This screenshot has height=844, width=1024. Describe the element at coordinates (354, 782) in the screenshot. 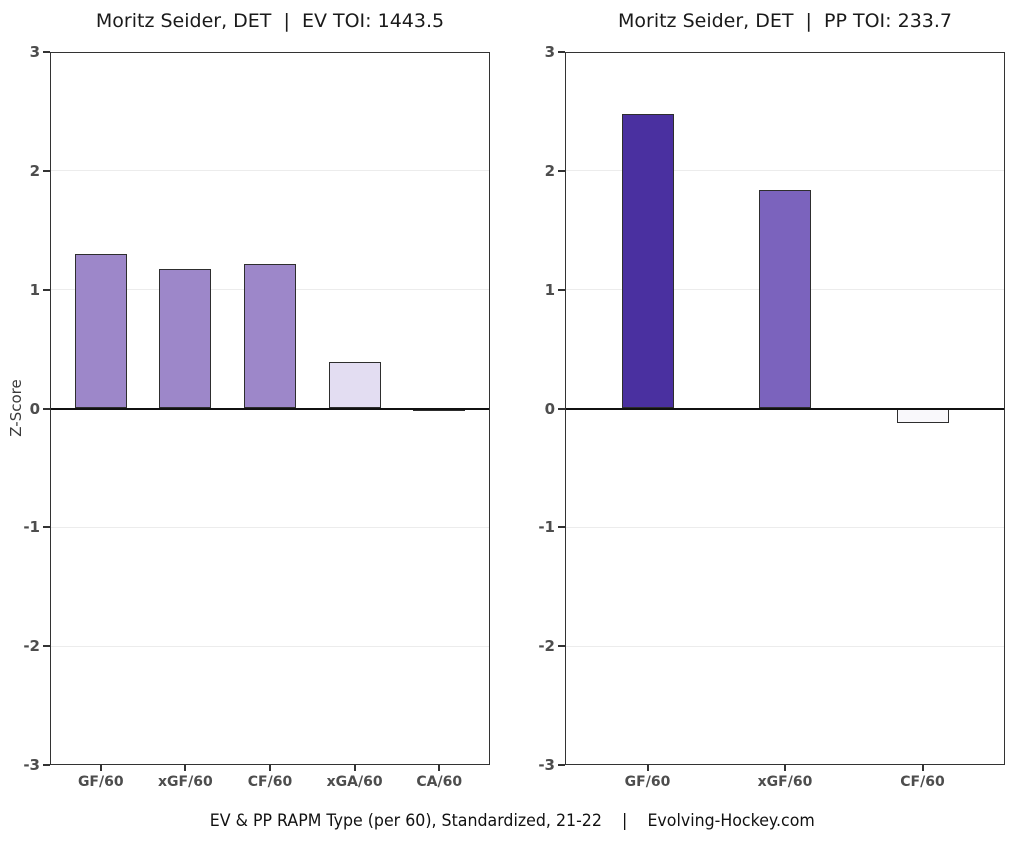

I see `ev-xtick-label-xga60: xGA/60` at that location.